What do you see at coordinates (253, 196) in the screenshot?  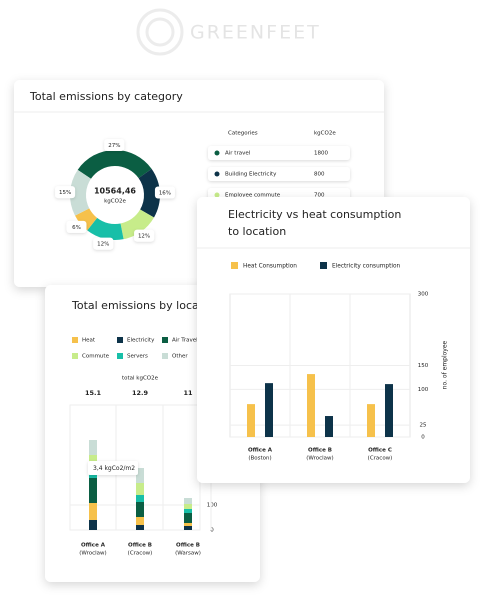 I see `row-category: Employee commute` at bounding box center [253, 196].